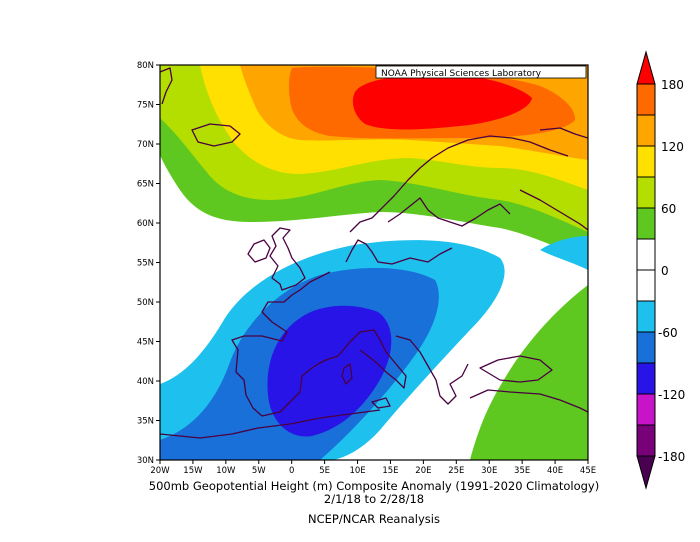 The height and width of the screenshot is (542, 700). Describe the element at coordinates (226, 471) in the screenshot. I see `lon-tick-label: 10W` at that location.